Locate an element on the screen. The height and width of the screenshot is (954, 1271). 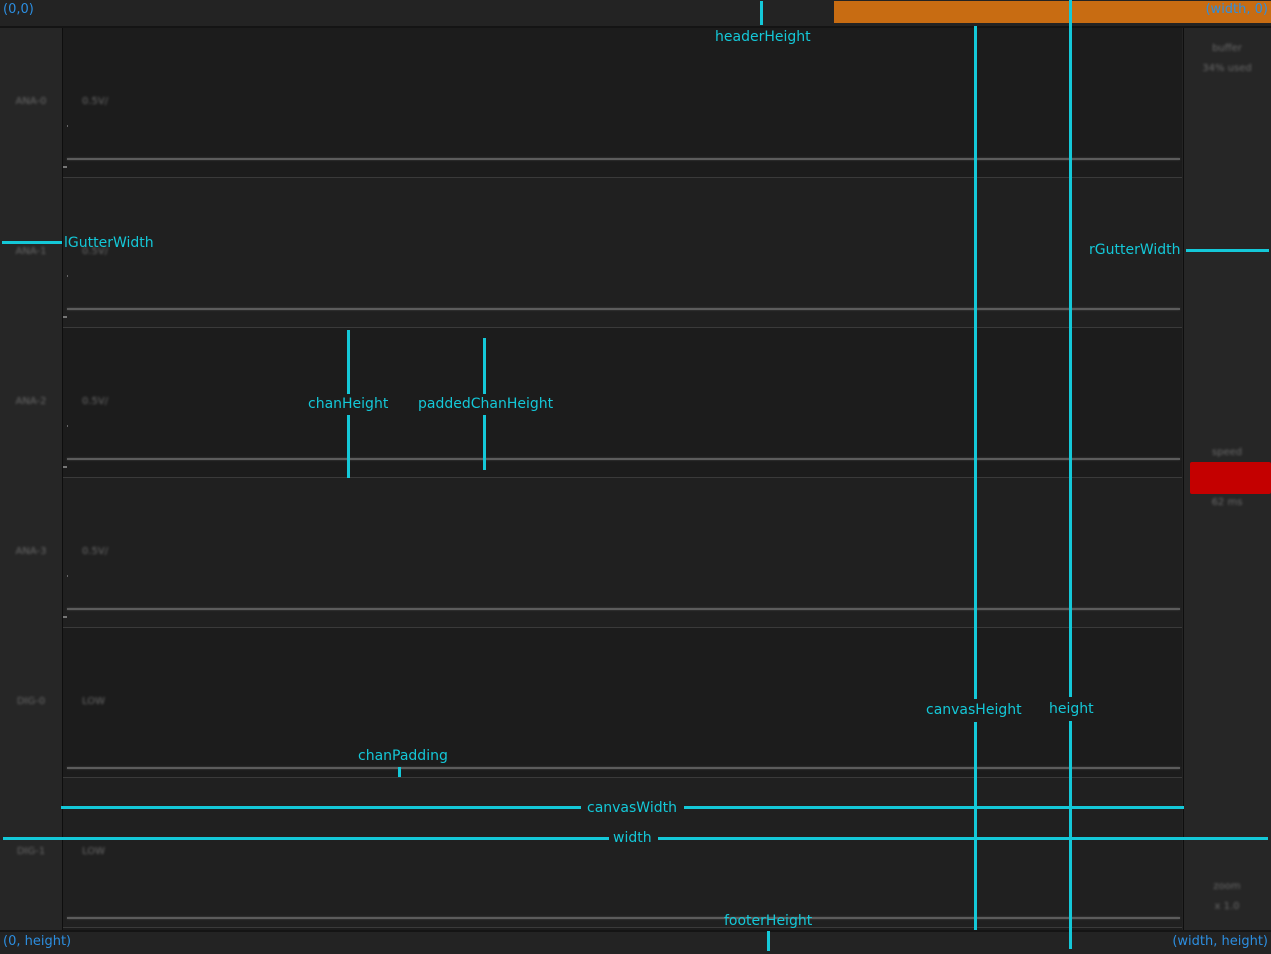
chan-height-label: chanHeight is located at coordinates (348, 404).